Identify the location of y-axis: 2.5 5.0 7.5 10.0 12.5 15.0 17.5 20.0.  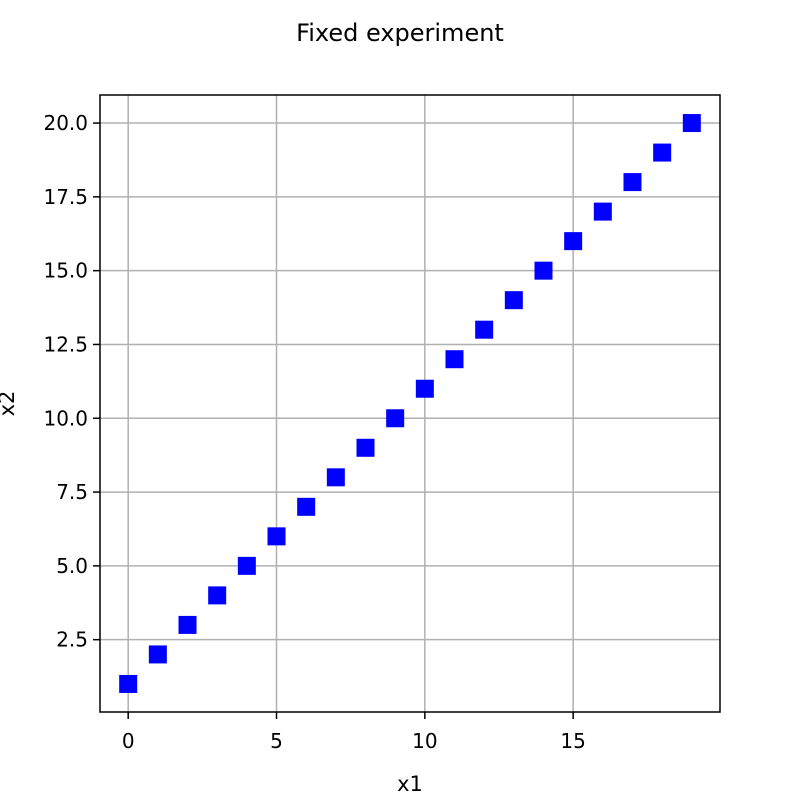
(71, 381).